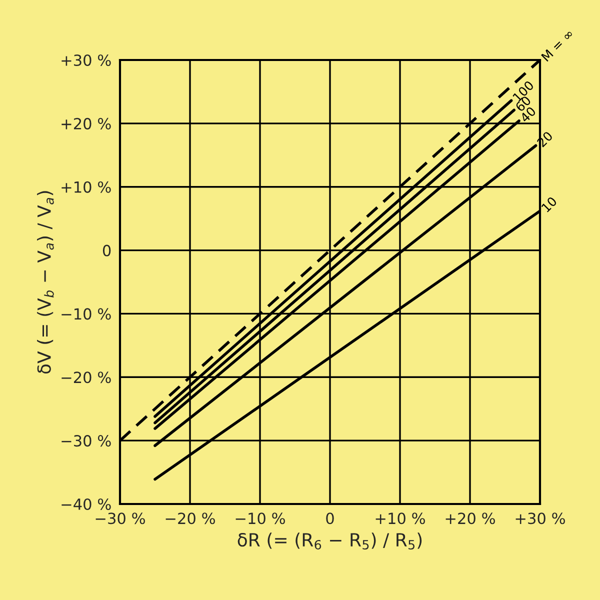  I want to click on y-tick-label: +10 %, so click(86, 187).